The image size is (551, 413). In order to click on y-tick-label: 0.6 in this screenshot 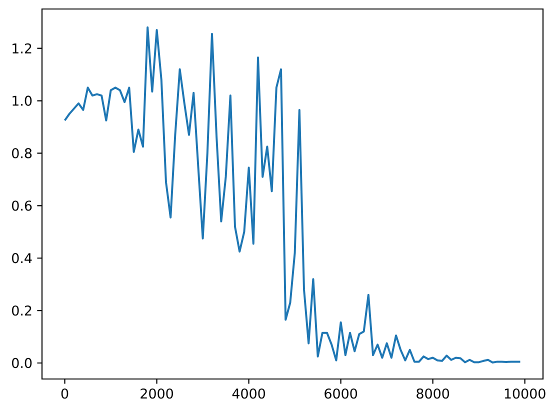, I will do `click(22, 205)`.